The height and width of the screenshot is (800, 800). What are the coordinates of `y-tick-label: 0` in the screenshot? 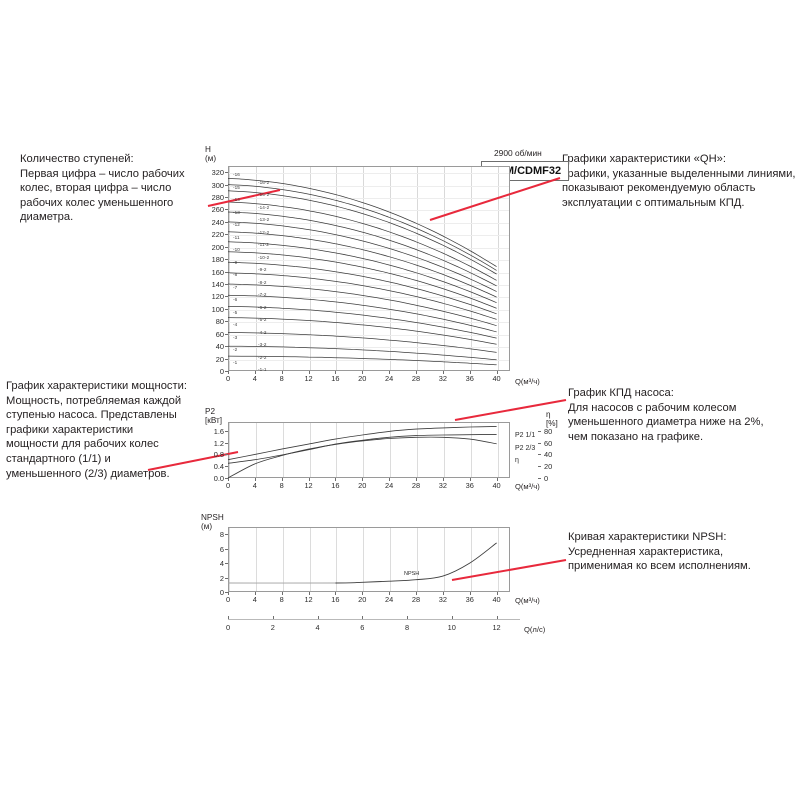 It's located at (221, 371).